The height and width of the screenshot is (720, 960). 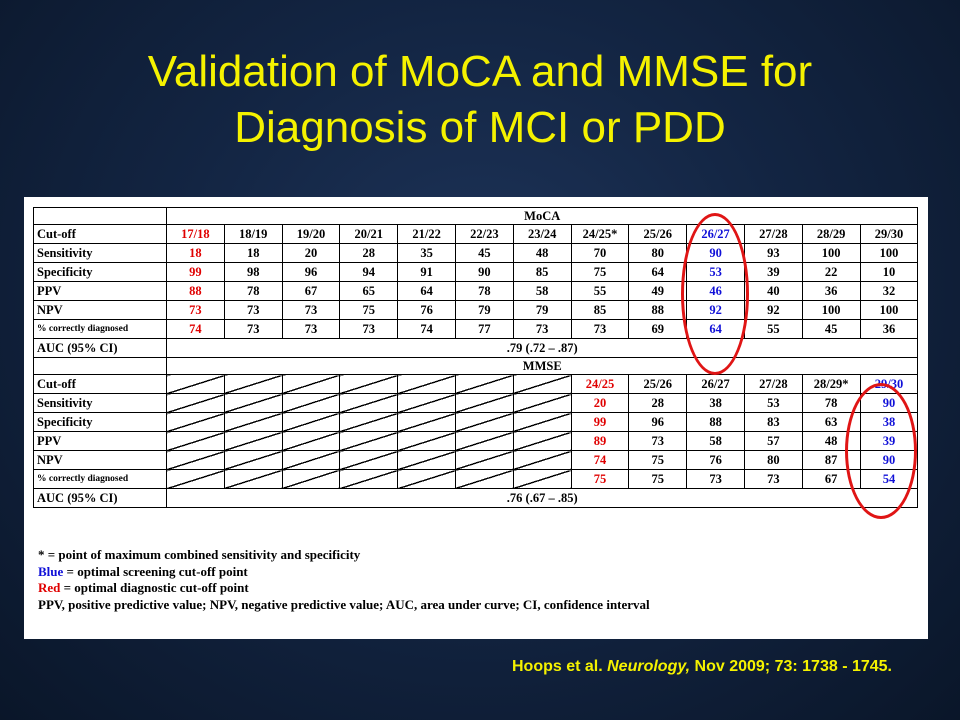 I want to click on mmse-auc-row: AUC (95% CI) .76 (.67 – .85), so click(x=476, y=498).